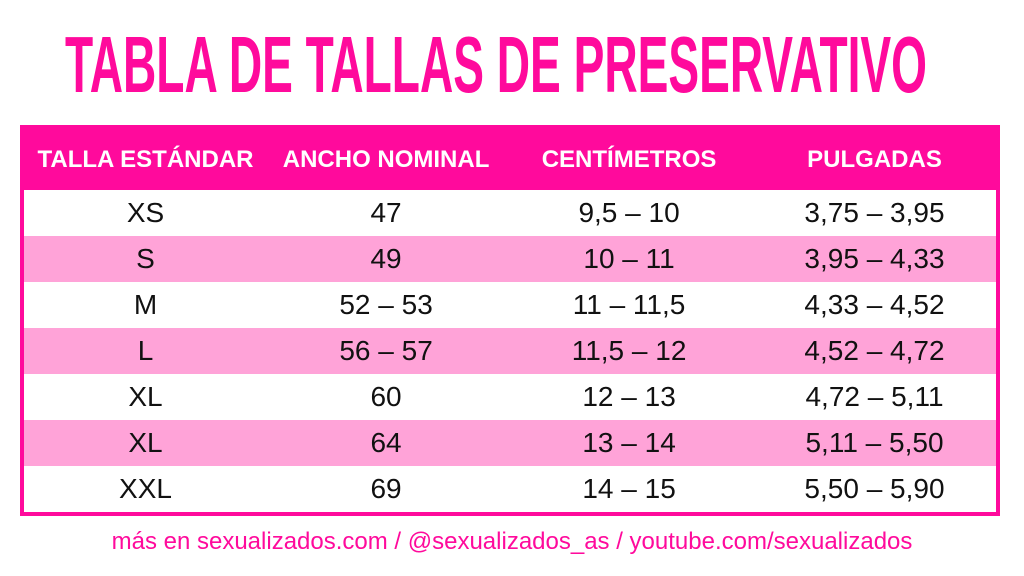 The height and width of the screenshot is (576, 1024). What do you see at coordinates (874, 488) in the screenshot?
I see `table-cell: 5,50 – 5,90` at bounding box center [874, 488].